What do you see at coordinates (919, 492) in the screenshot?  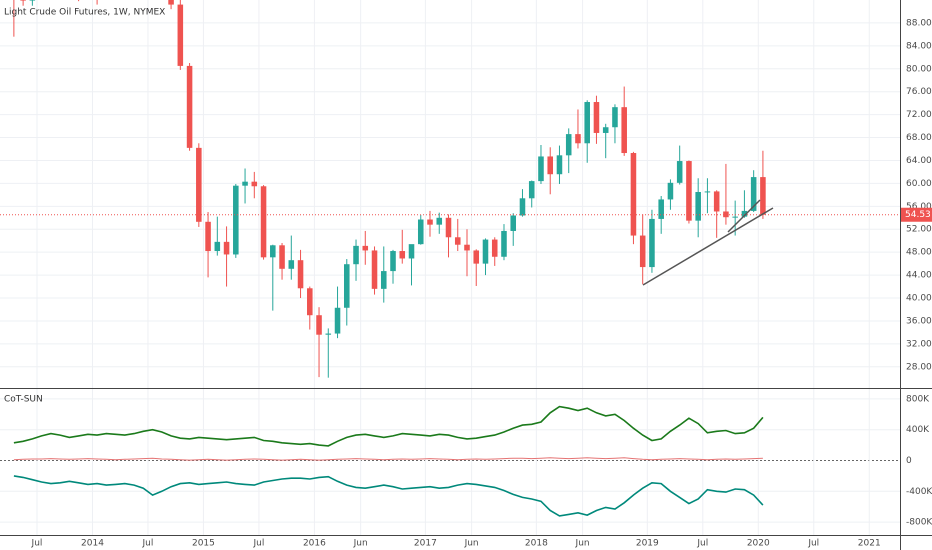 I see `y-tick-label: -400K` at bounding box center [919, 492].